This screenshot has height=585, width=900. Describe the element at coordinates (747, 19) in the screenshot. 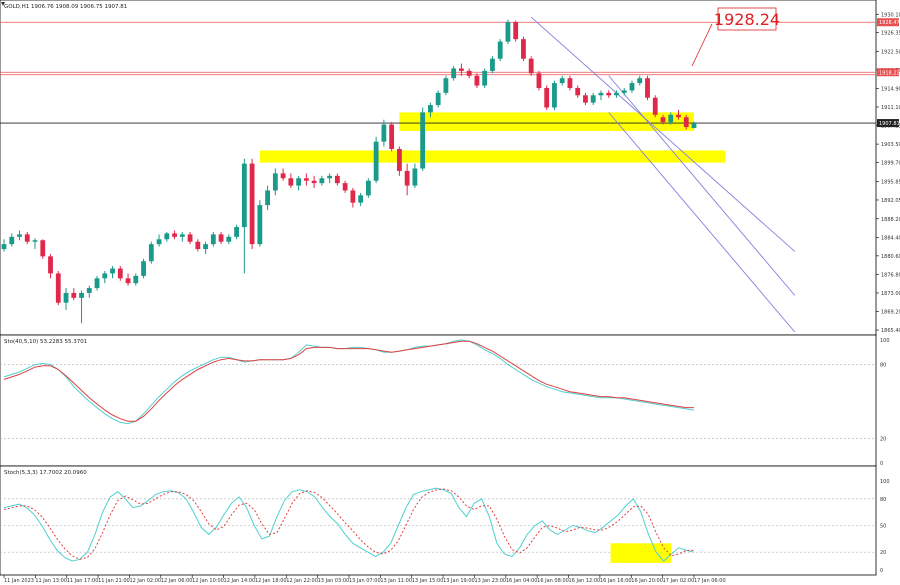

I see `target-annotation: 1928.24` at that location.